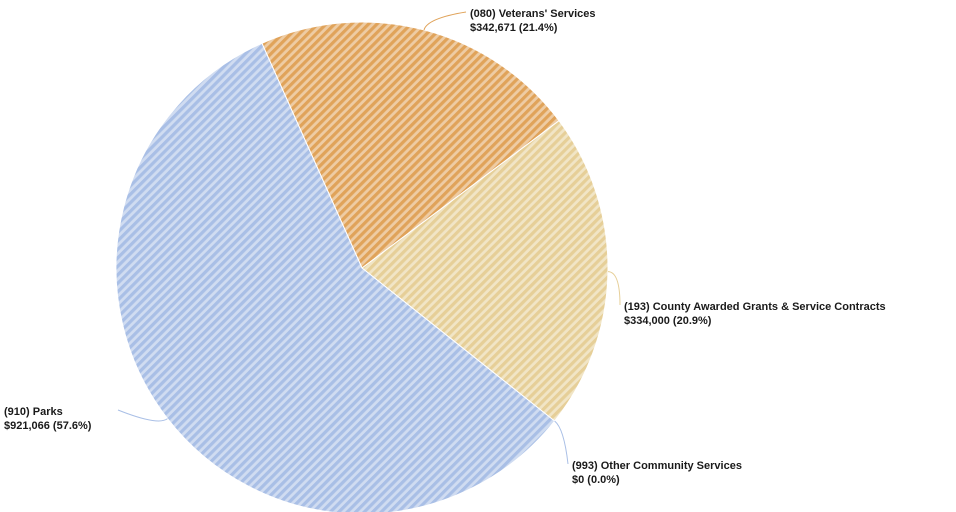 The image size is (956, 512). Describe the element at coordinates (561, 442) in the screenshot. I see `leader-line-other-community-services` at that location.